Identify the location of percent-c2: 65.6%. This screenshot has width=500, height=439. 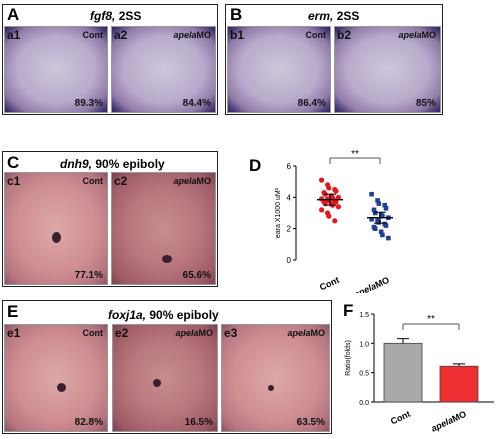
(196, 275).